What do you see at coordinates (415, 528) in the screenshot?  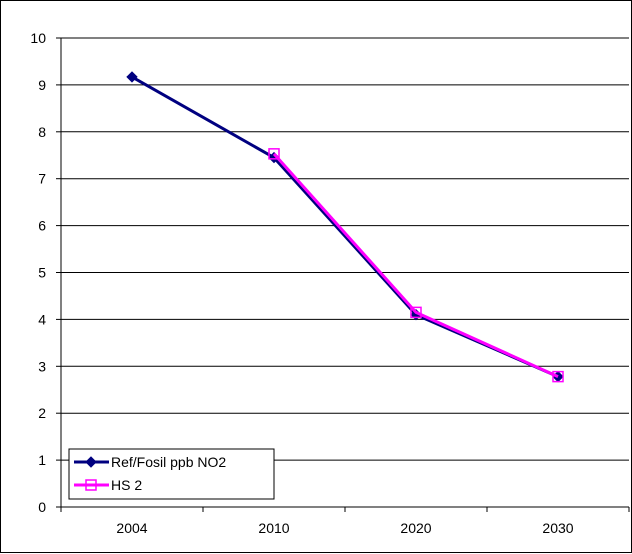 I see `x-tick-label: 2020` at bounding box center [415, 528].